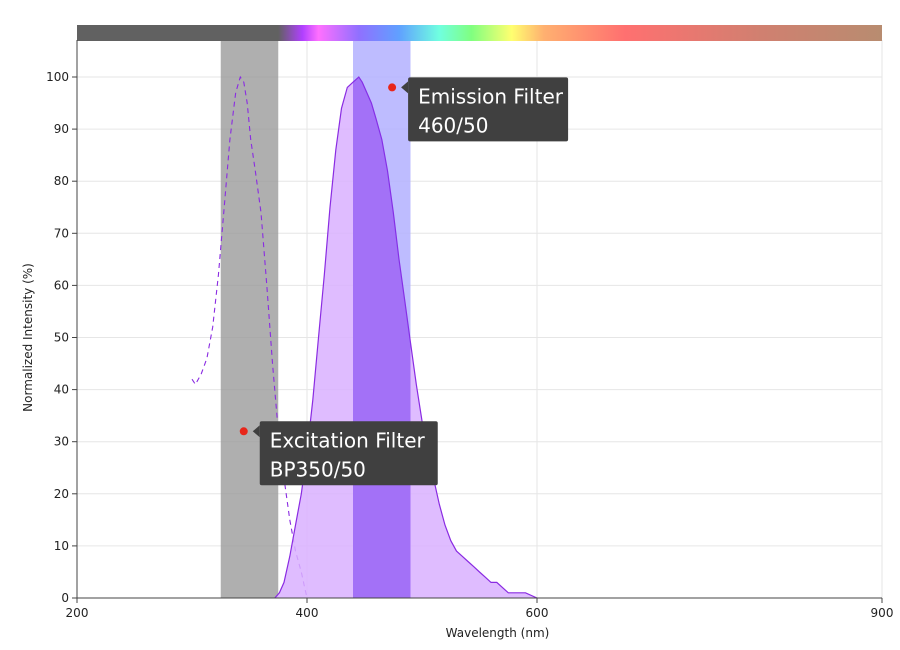 This screenshot has height=650, width=900. I want to click on callout-label-line1: Emission Filter, so click(491, 96).